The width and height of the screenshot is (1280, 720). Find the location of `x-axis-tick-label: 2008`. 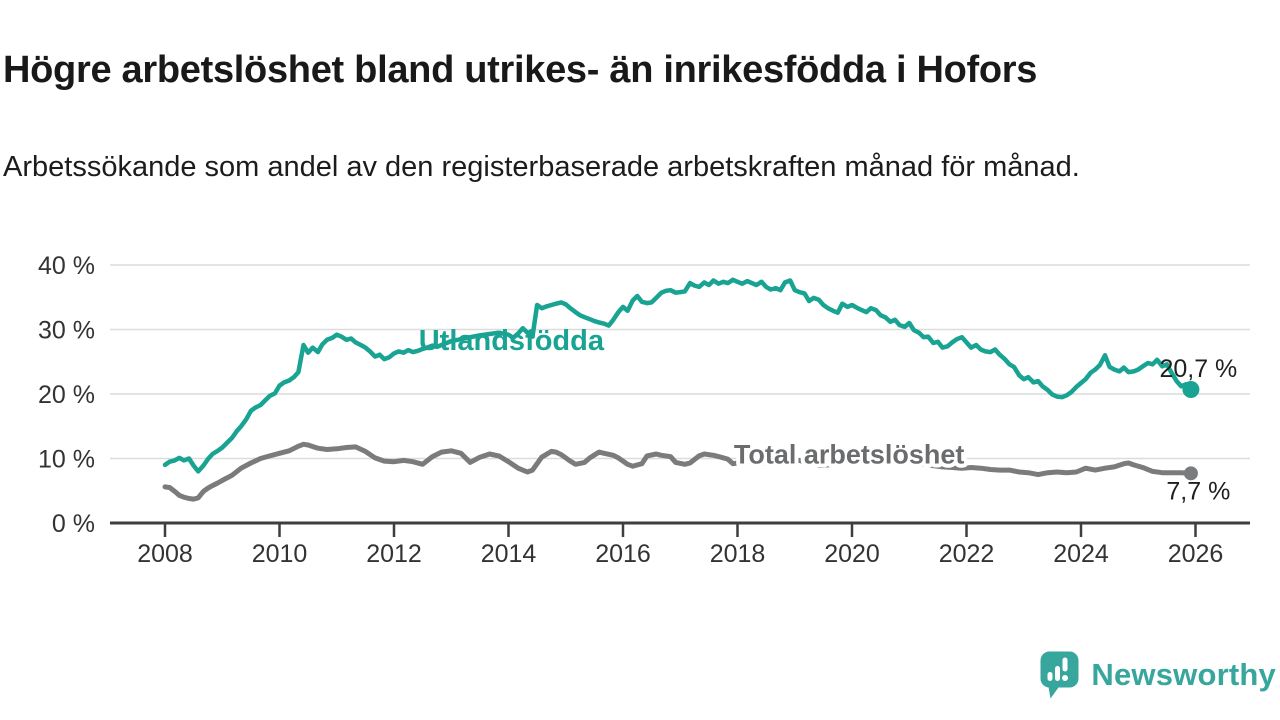

x-axis-tick-label: 2008 is located at coordinates (165, 554).